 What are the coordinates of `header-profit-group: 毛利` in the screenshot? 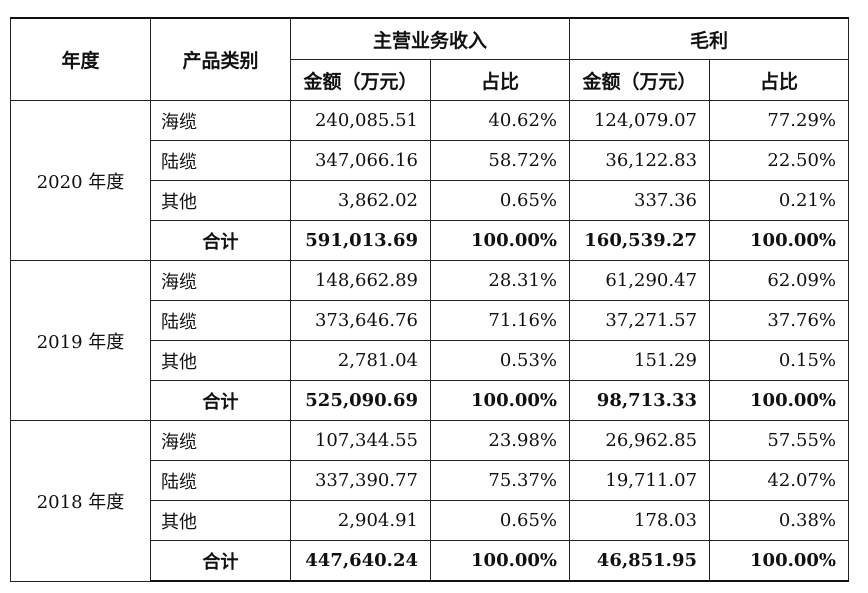 It's located at (709, 38).